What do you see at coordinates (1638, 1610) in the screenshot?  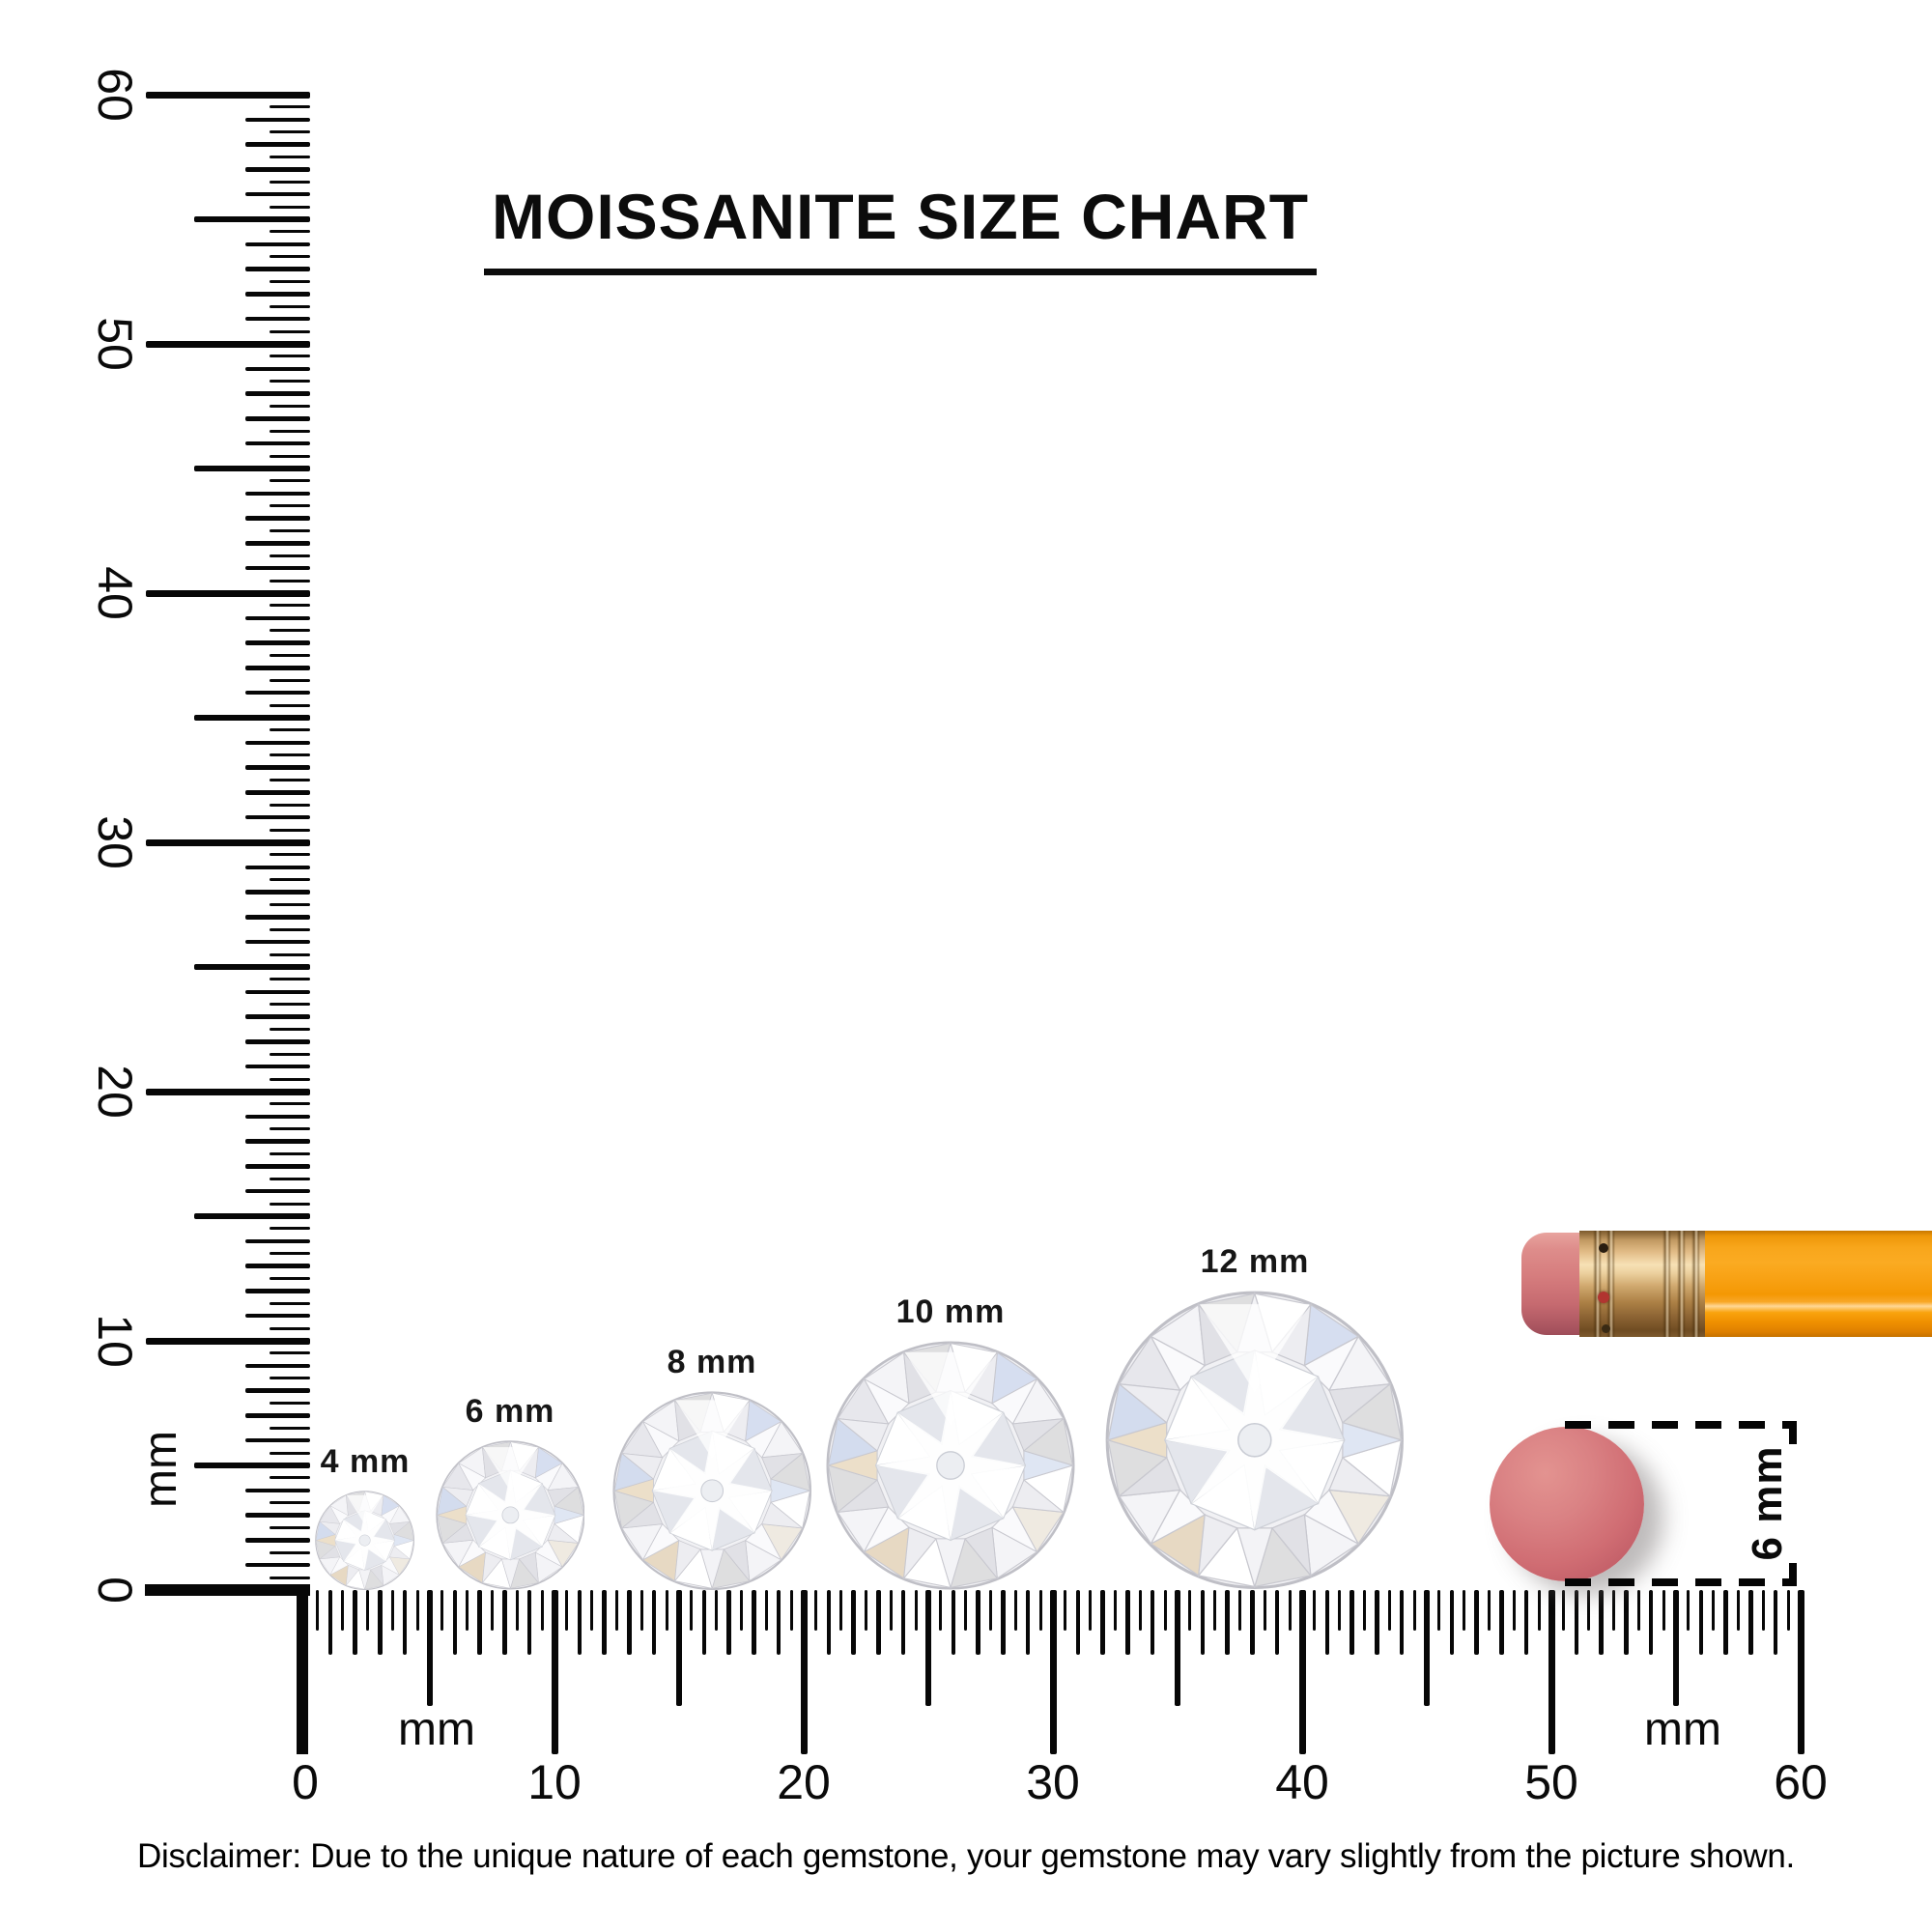 I see `h-ruler-tick-53.5mm` at bounding box center [1638, 1610].